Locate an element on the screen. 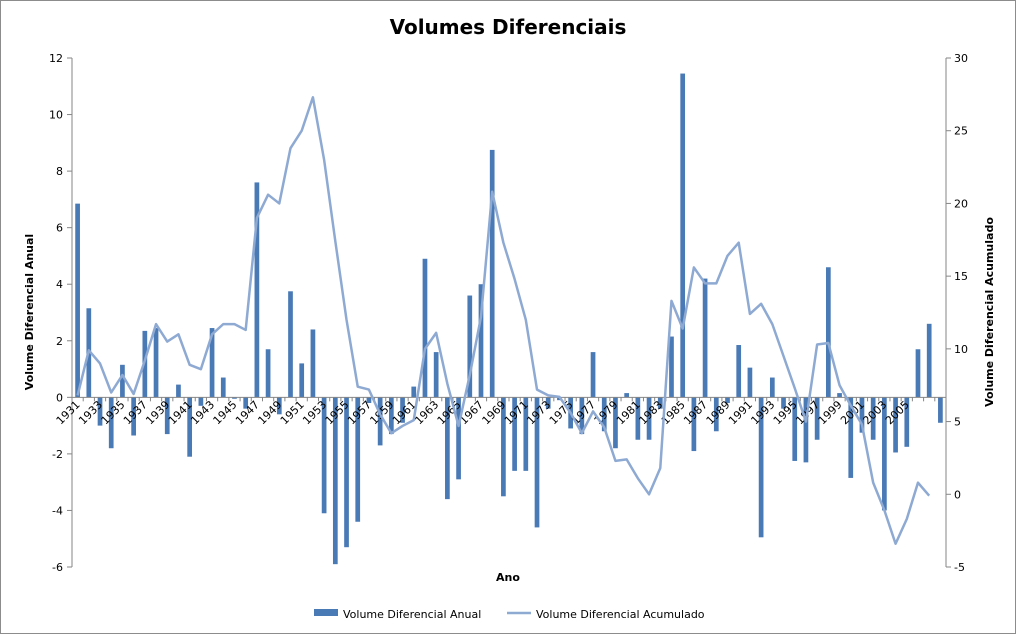  y-left-tick-label: 0 is located at coordinates (59, 397).